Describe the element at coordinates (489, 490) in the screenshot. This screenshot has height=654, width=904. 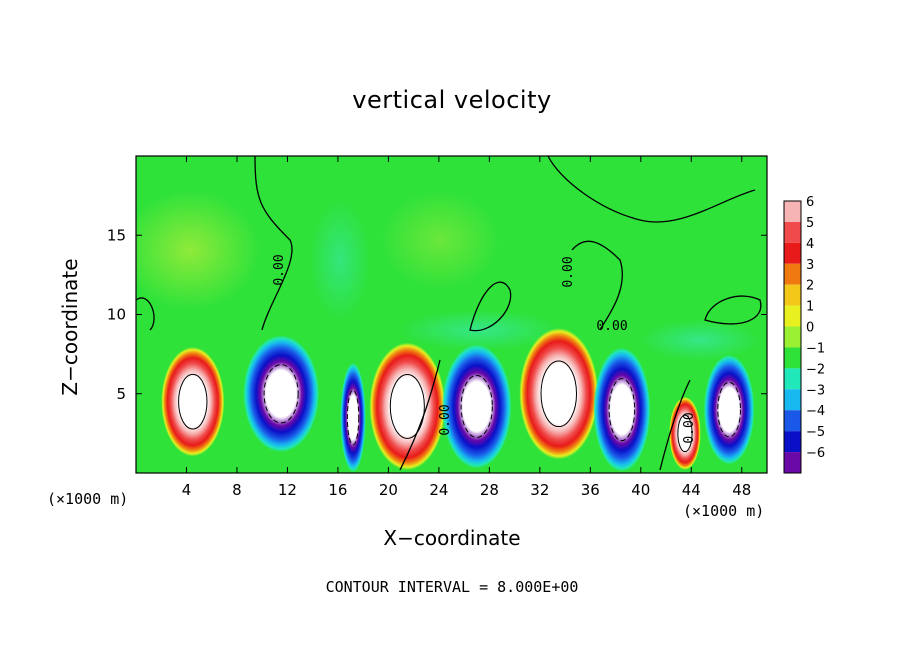
I see `x-tick-label: 28` at that location.